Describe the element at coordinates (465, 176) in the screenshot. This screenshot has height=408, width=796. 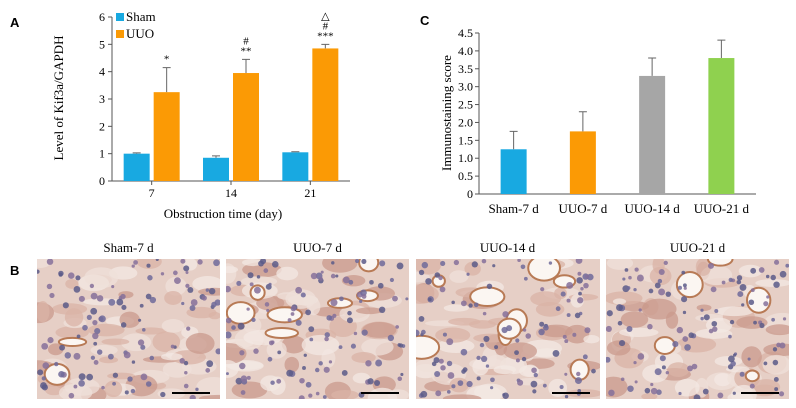
I see `chart-c-ytick-label: 0.5` at that location.